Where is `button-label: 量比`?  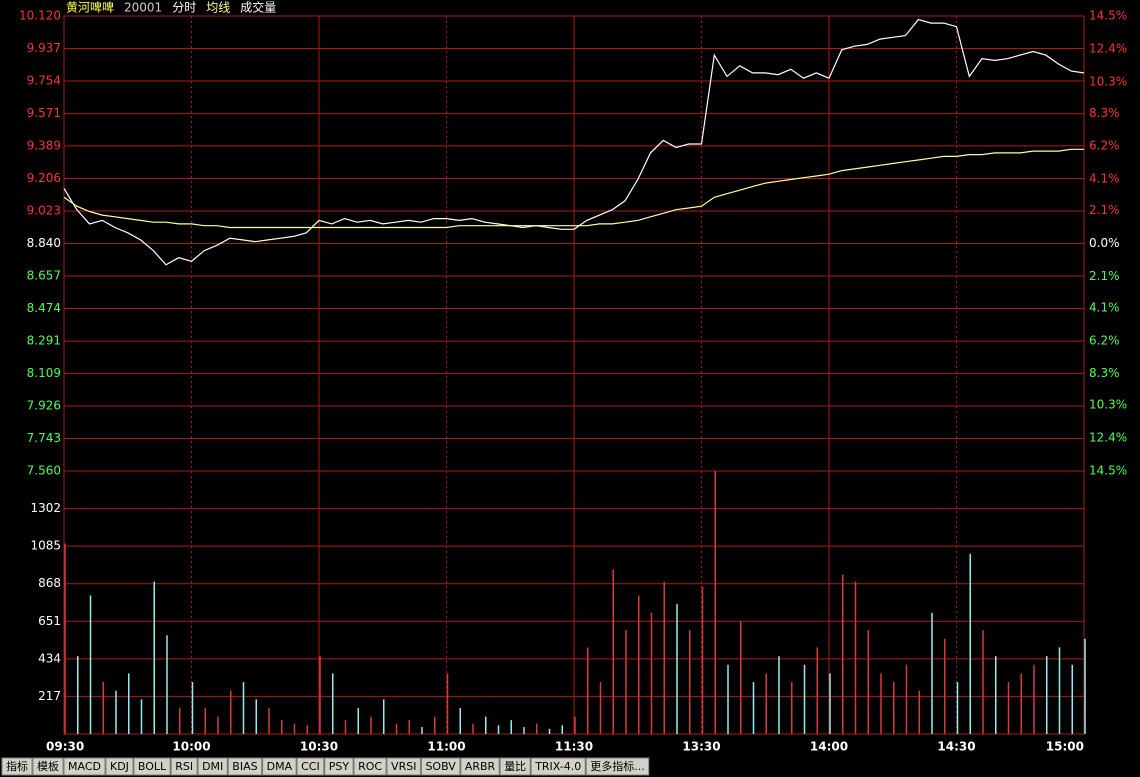
button-label: 量比 is located at coordinates (515, 766).